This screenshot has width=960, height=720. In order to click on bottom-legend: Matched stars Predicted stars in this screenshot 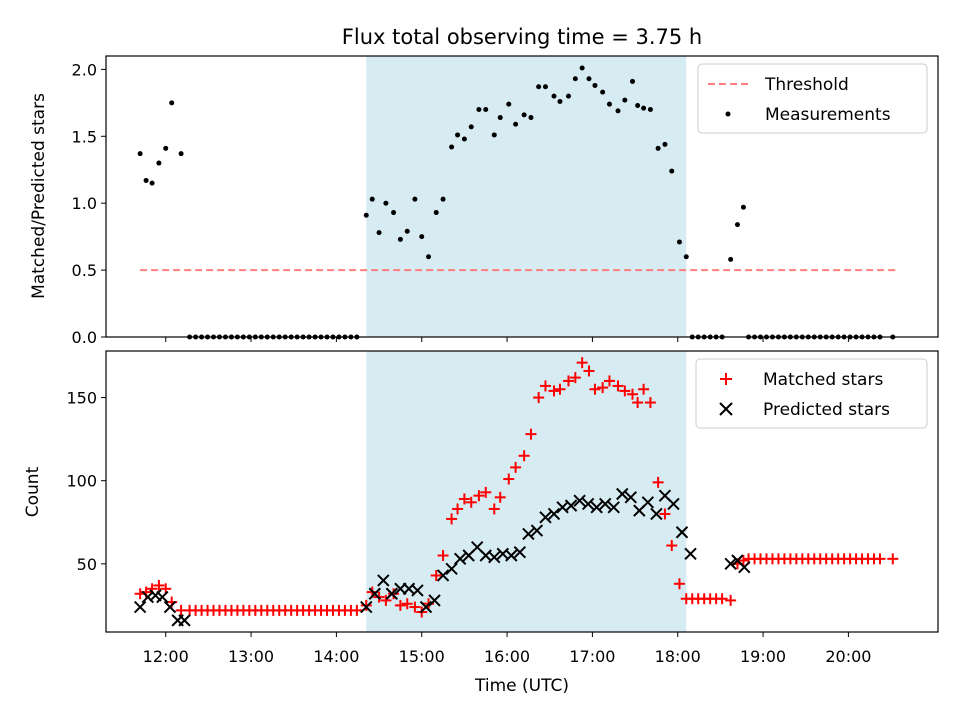, I will do `click(811, 393)`.